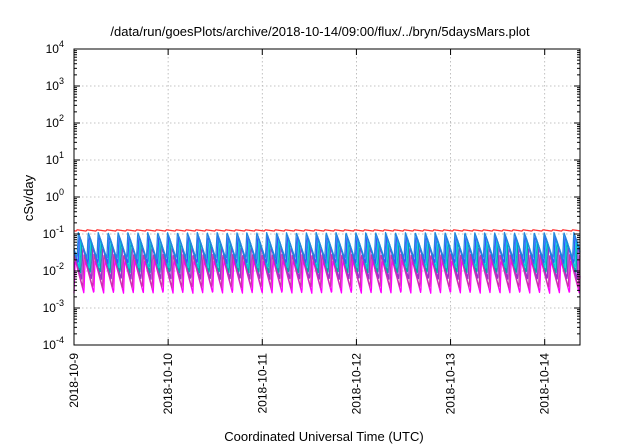  What do you see at coordinates (53, 269) in the screenshot?
I see `y-tick-label: 10⁻²` at bounding box center [53, 269].